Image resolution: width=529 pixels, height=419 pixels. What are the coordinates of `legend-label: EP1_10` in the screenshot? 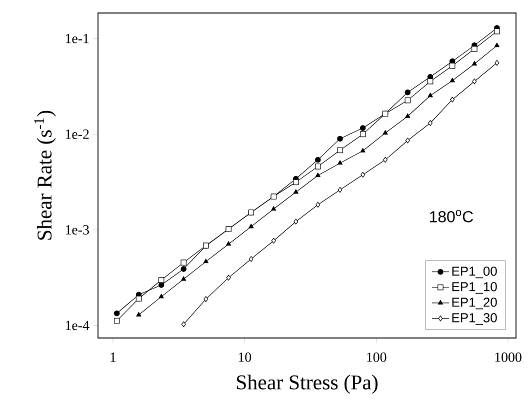 It's located at (474, 288).